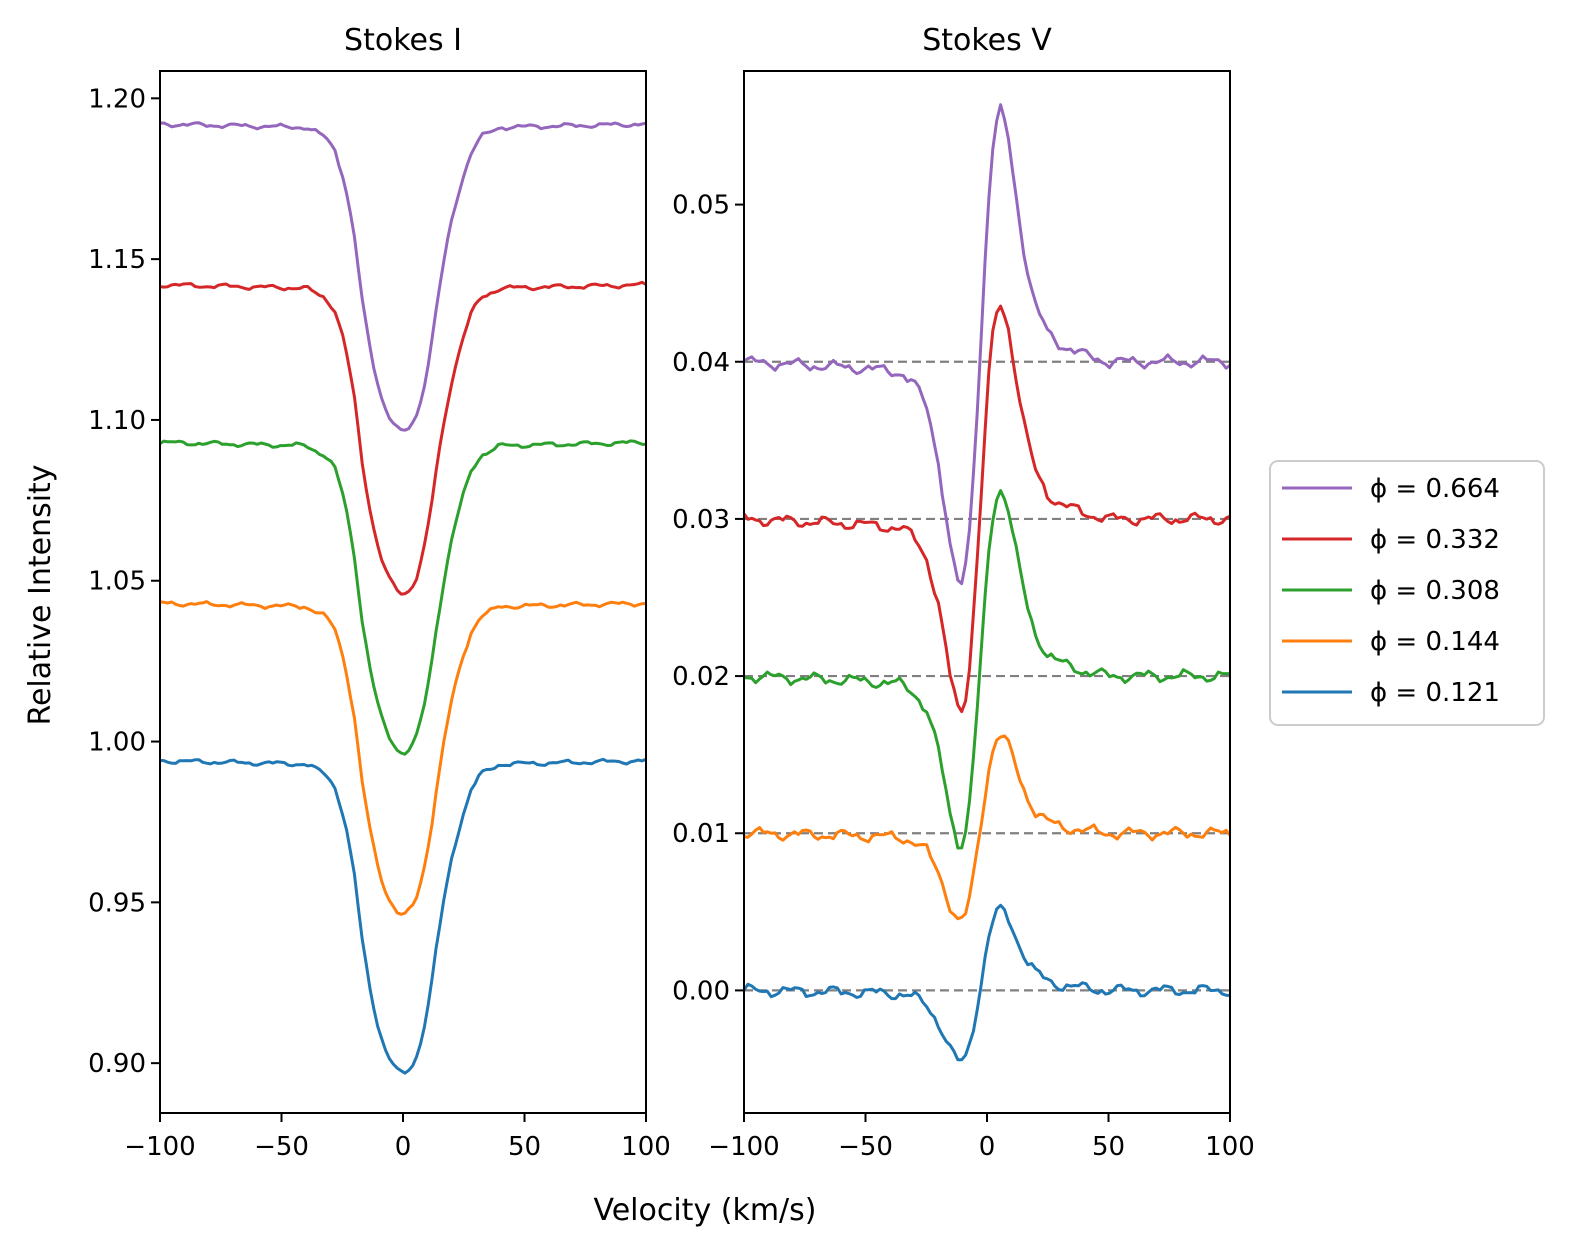  I want to click on stokes-v-y-tick-label: 0.04, so click(701, 363).